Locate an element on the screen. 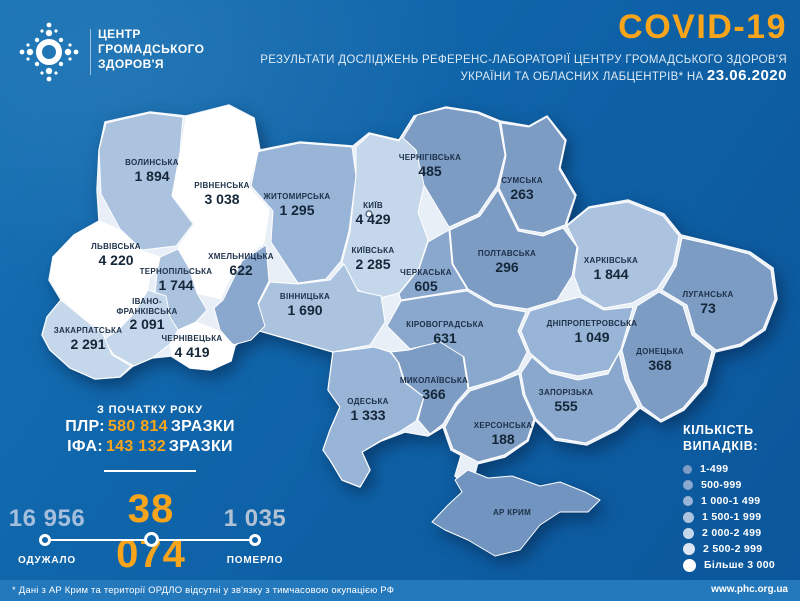  logo-divider is located at coordinates (90, 52).